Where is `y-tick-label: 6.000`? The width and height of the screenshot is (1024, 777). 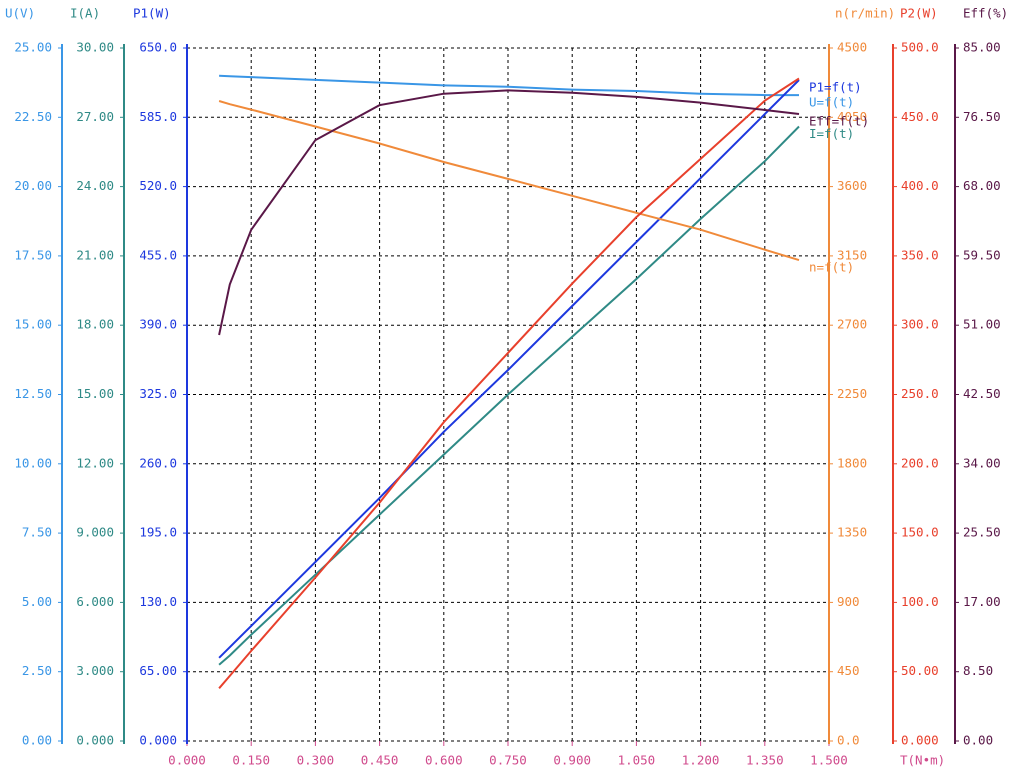 y-tick-label: 6.000 is located at coordinates (95, 601).